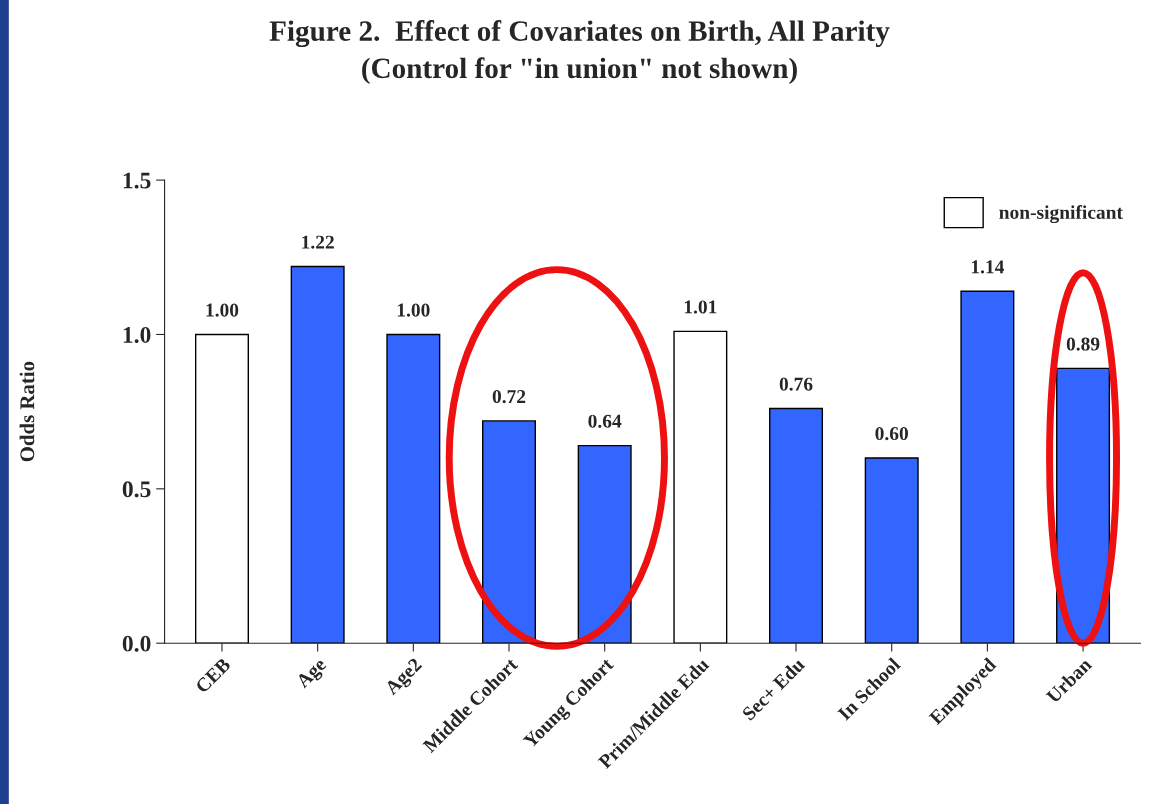  What do you see at coordinates (1061, 214) in the screenshot?
I see `legend-label: non-significant` at bounding box center [1061, 214].